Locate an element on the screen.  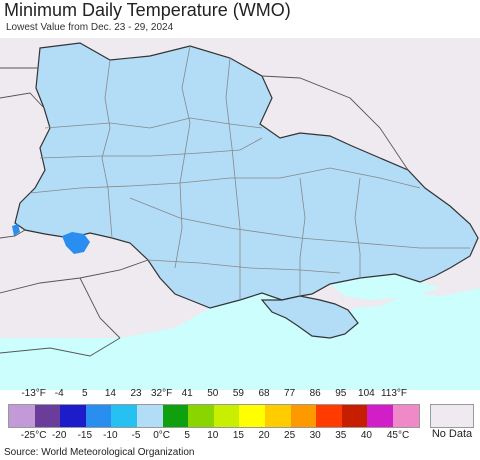
legend-c-label: -20 is located at coordinates (59, 435).